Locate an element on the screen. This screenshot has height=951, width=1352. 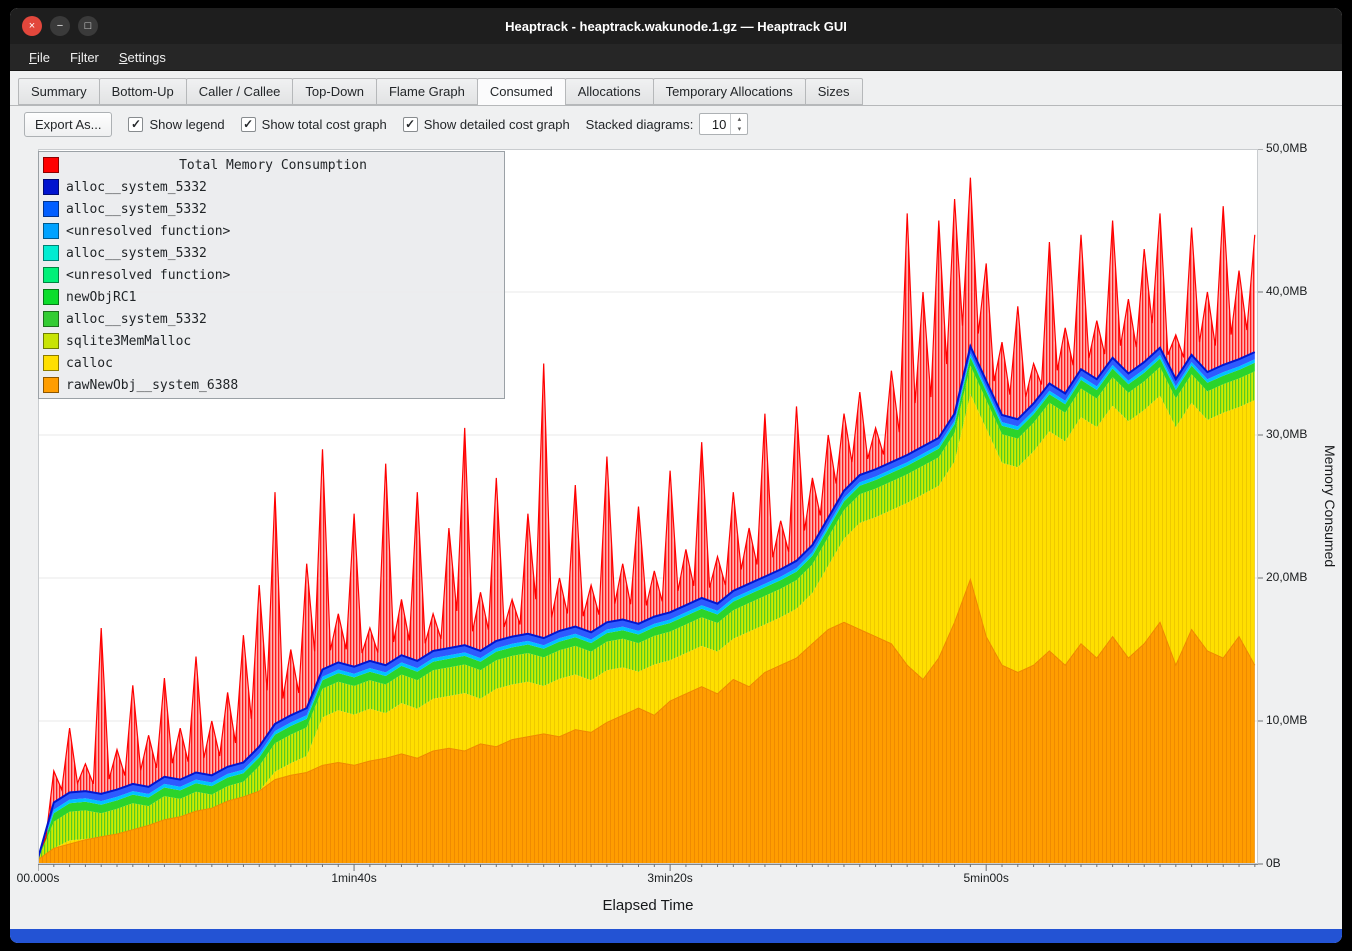
menu-settings: Settings is located at coordinates (142, 57).